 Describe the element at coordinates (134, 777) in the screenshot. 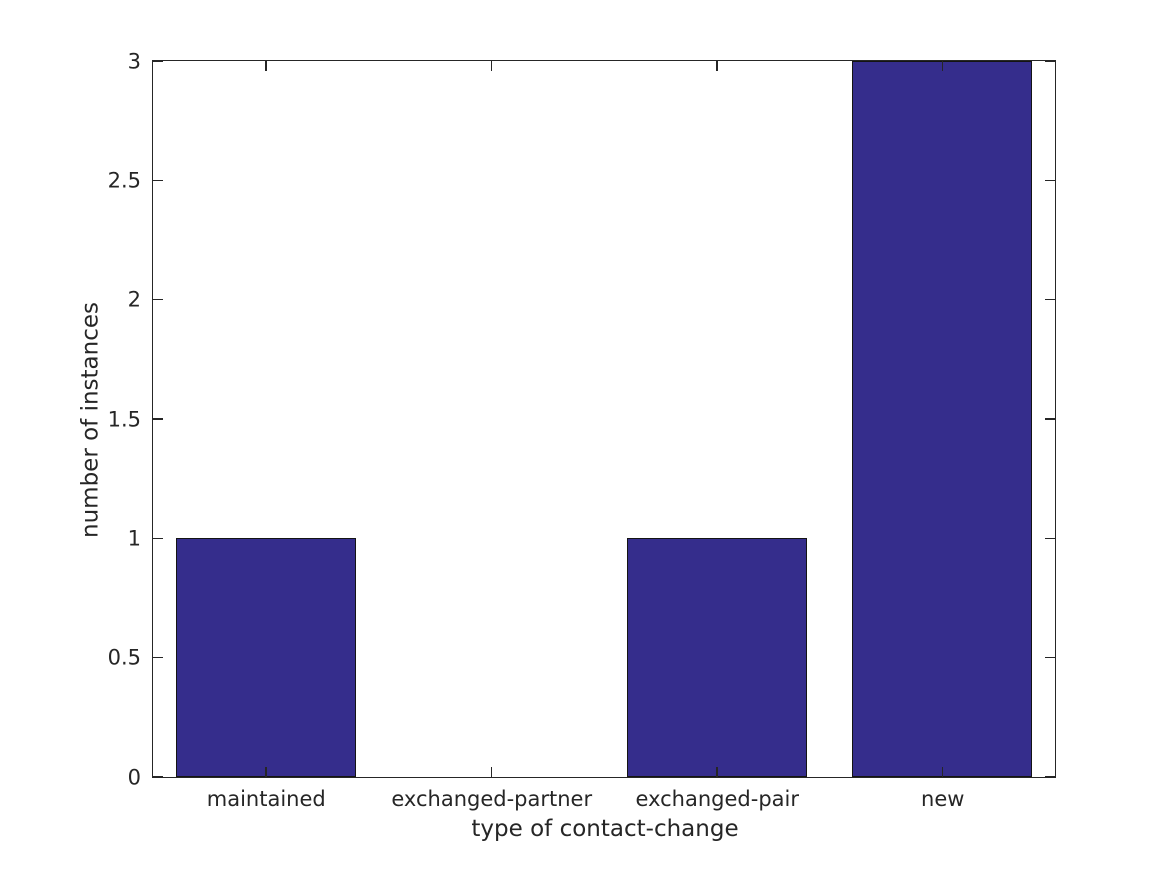

I see `y-tick-label: 0` at that location.